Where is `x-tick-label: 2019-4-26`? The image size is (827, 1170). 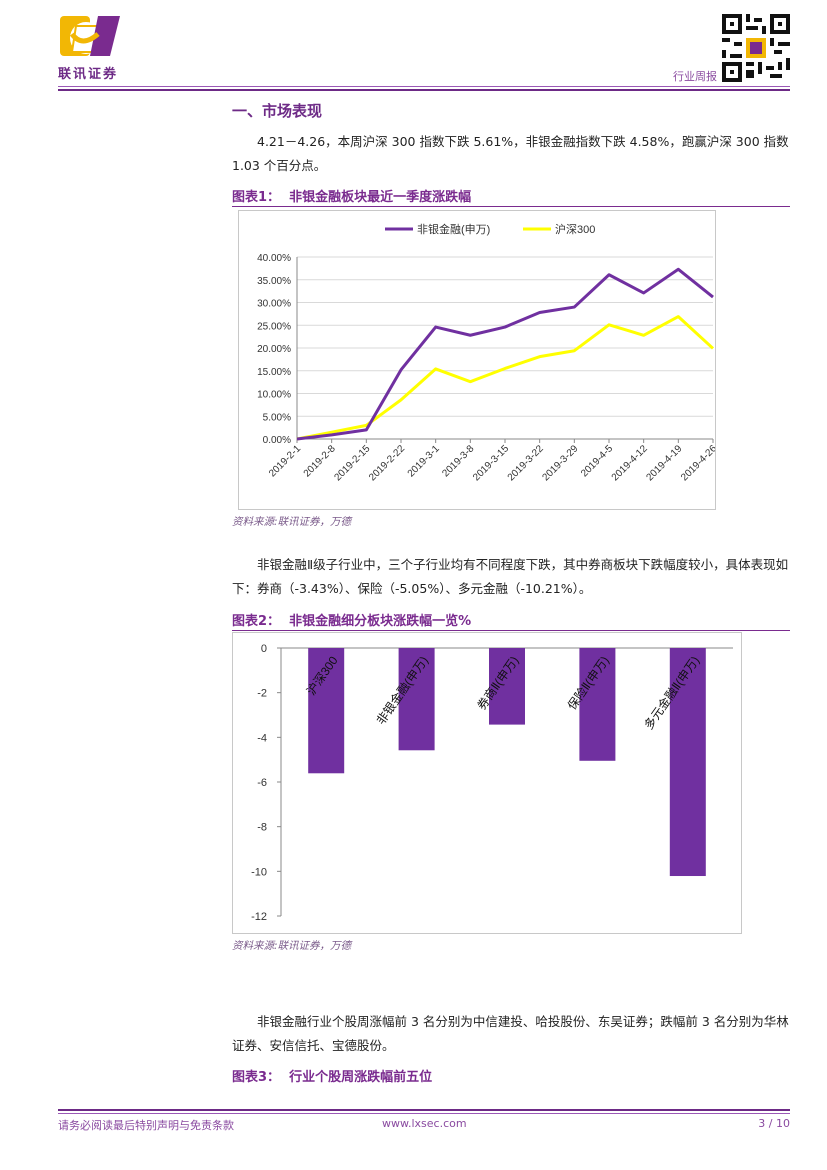 x-tick-label: 2019-4-26 is located at coordinates (697, 463).